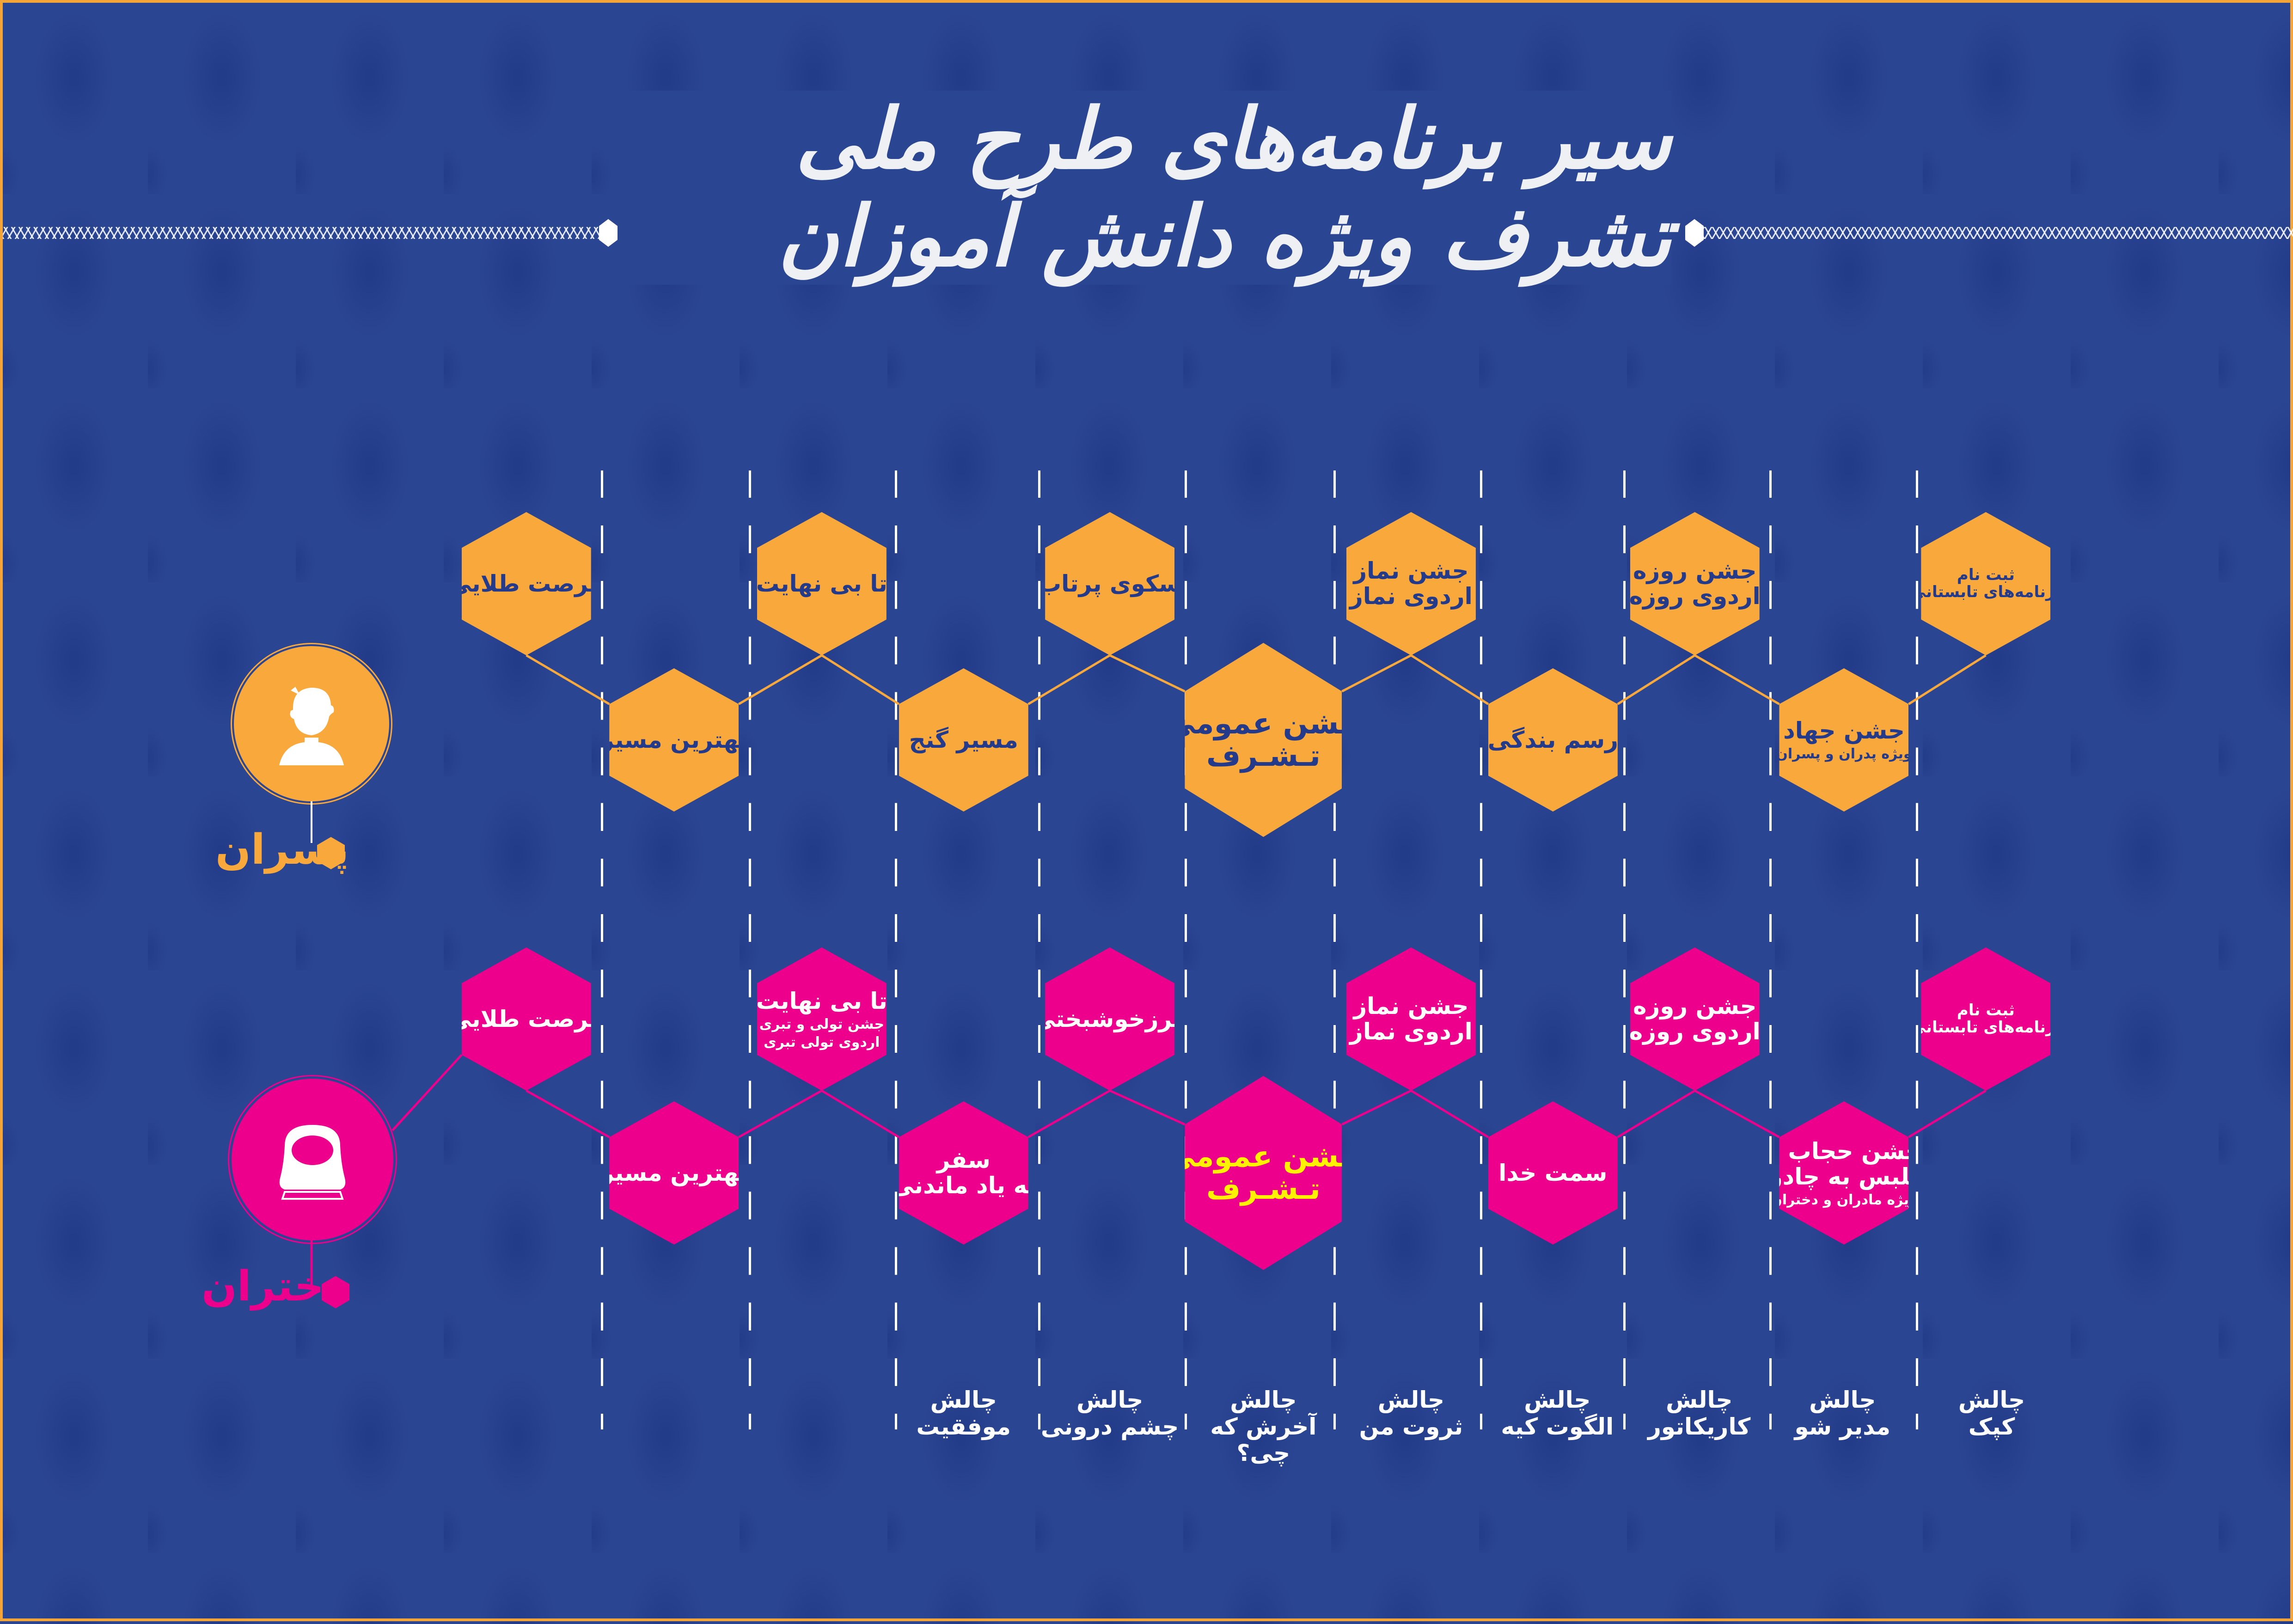  What do you see at coordinates (1844, 1199) in the screenshot?
I see `program-subtitle: (ویژه مادران و دختران)` at bounding box center [1844, 1199].